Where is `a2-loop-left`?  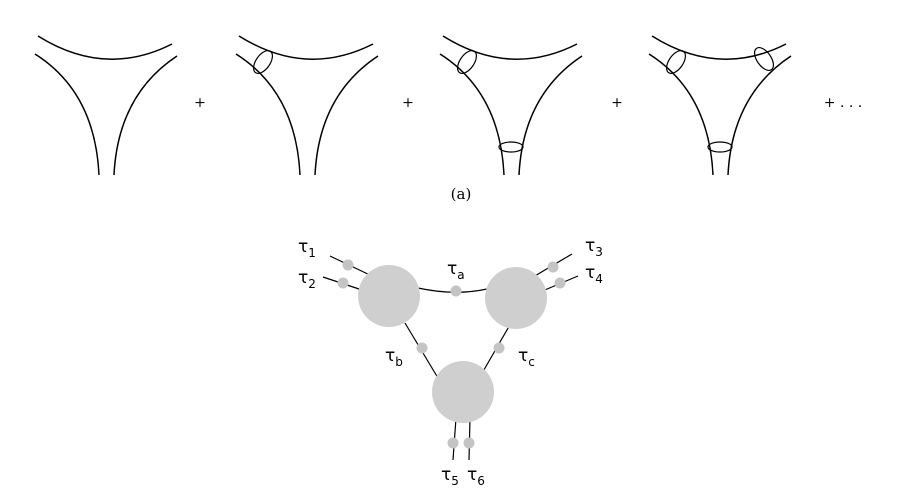 a2-loop-left is located at coordinates (263, 62).